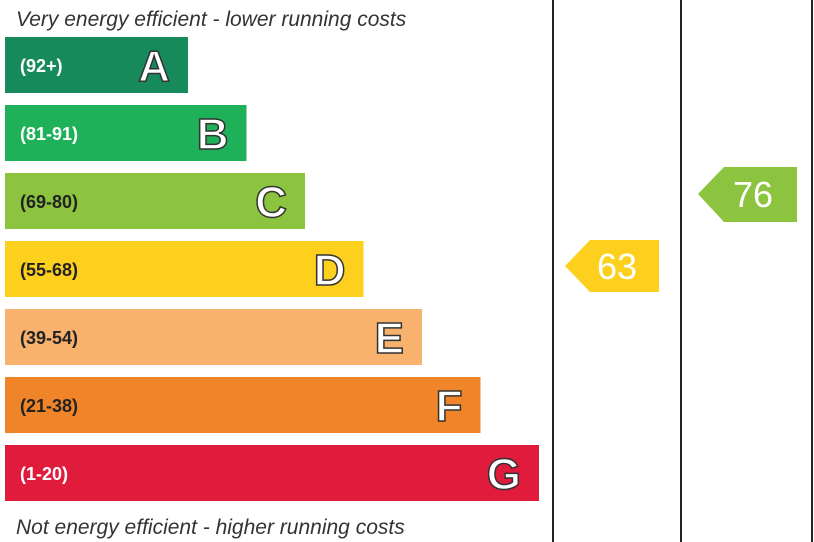 The image size is (814, 542). Describe the element at coordinates (49, 270) in the screenshot. I see `band-range: (55-68)` at that location.